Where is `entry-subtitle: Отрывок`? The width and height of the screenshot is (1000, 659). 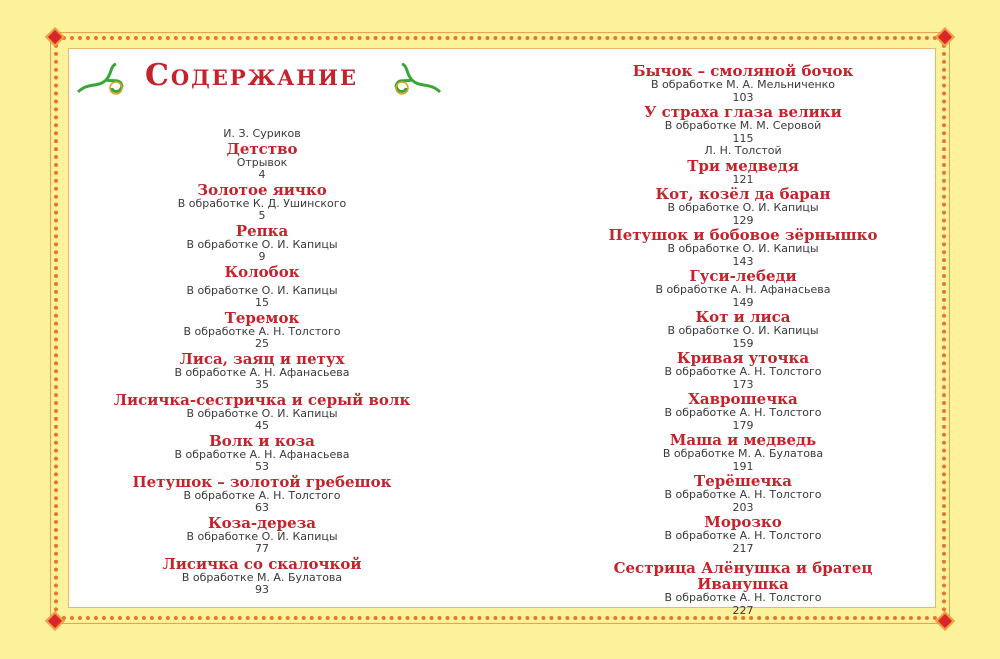 entry-subtitle: Отрывок is located at coordinates (262, 162).